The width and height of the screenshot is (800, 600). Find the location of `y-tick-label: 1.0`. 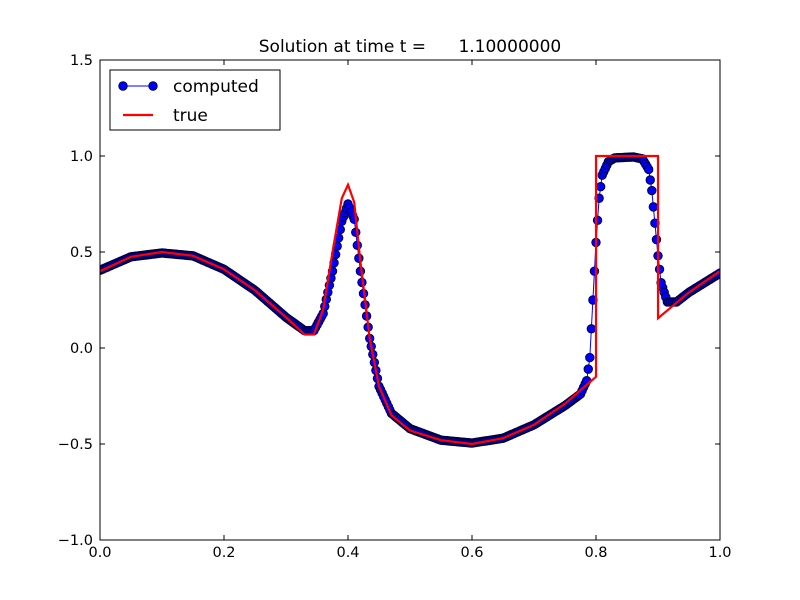

y-tick-label: 1.0 is located at coordinates (81, 157).